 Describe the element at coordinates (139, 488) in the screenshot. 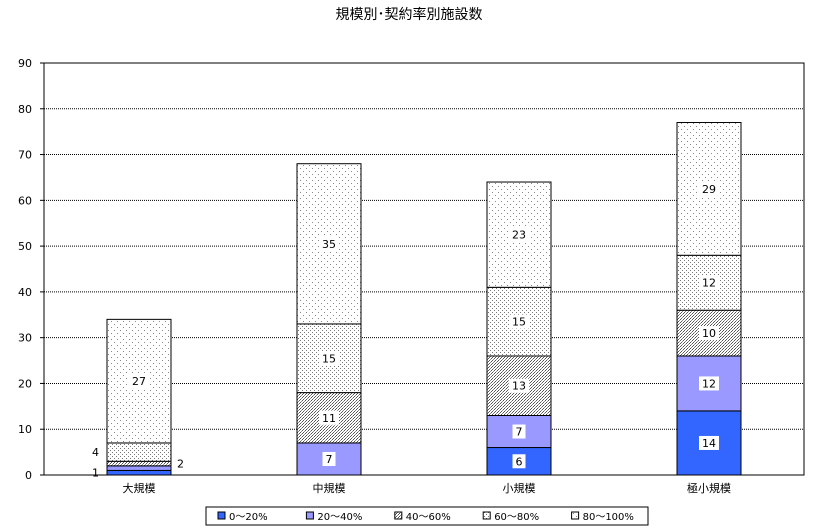

I see `x-category-label: 大規模` at that location.